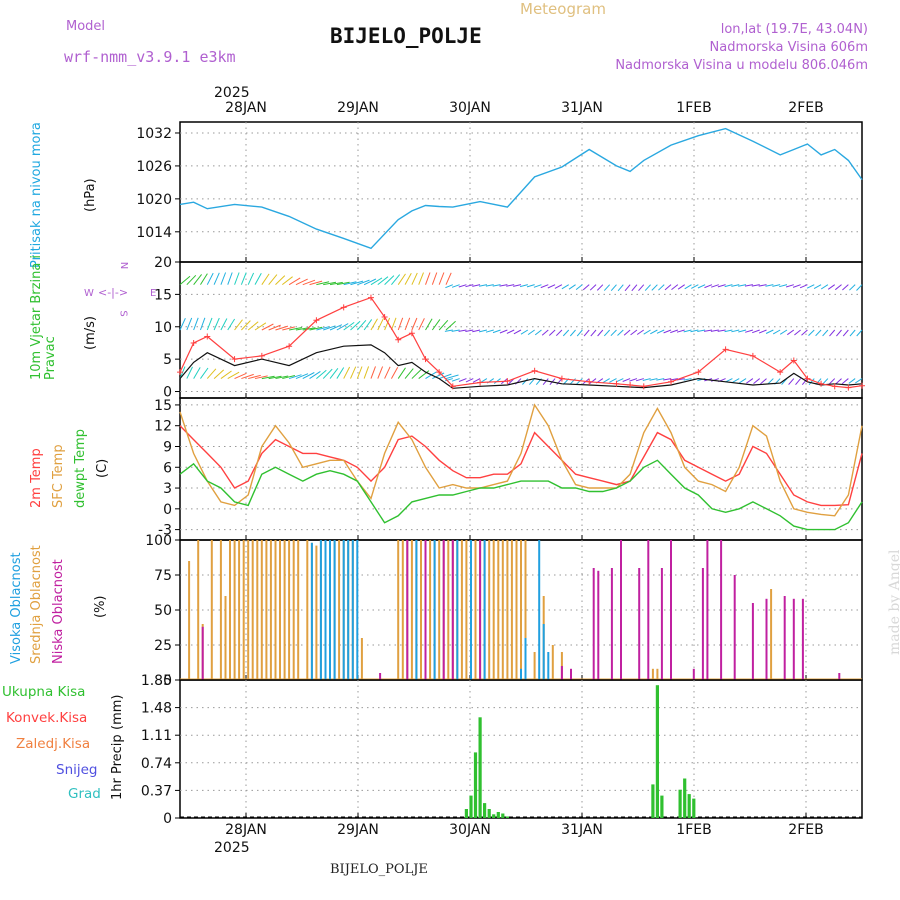 This screenshot has width=900, height=900. I want to click on top-day-label: 31JAN, so click(582, 108).